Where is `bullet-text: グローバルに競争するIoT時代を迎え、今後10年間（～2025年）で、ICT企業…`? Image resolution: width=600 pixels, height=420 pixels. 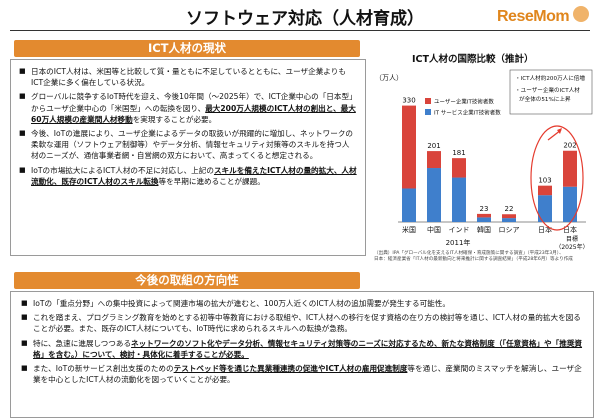 bullet-text: グローバルに競争するIoT時代を迎え、今後10年間（～2025年）で、ICT企業… is located at coordinates (194, 102).